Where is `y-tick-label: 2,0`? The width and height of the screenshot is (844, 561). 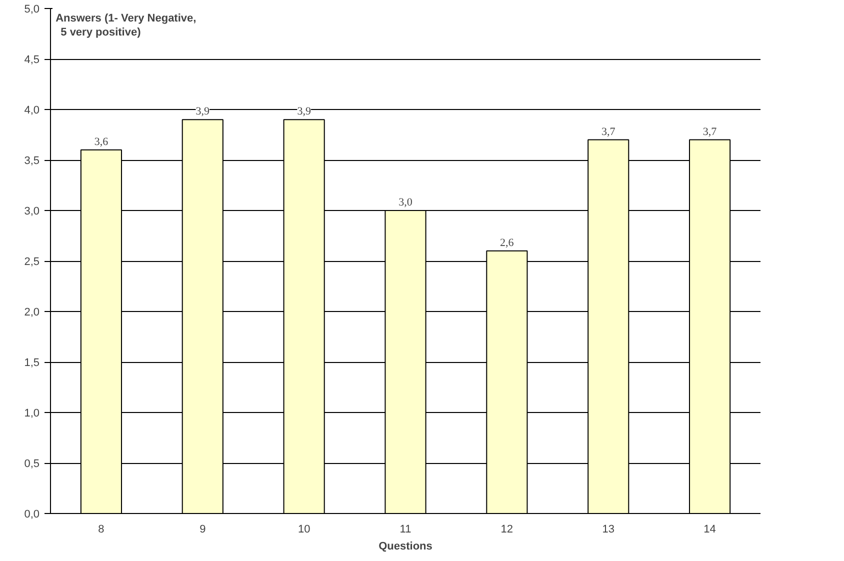 y-tick-label: 2,0 is located at coordinates (32, 312).